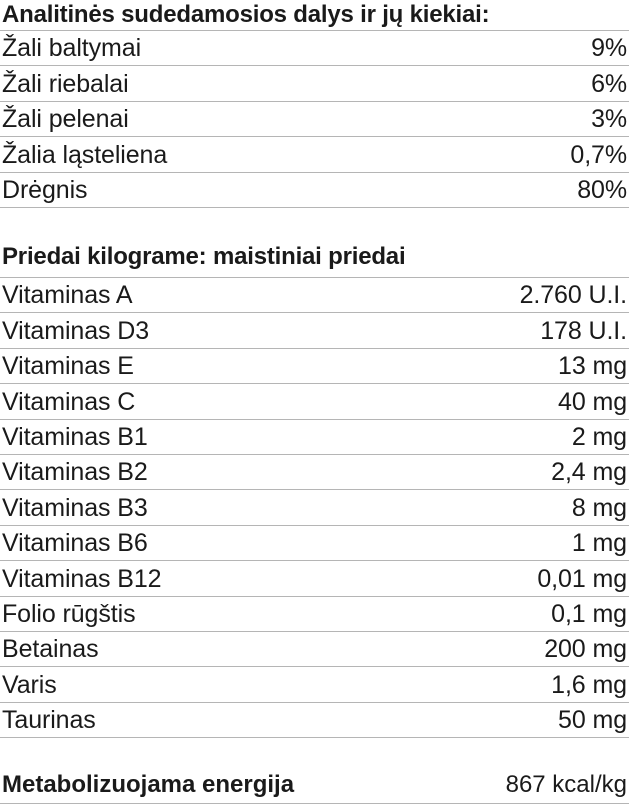  I want to click on row-label: Taurinas, so click(49, 720).